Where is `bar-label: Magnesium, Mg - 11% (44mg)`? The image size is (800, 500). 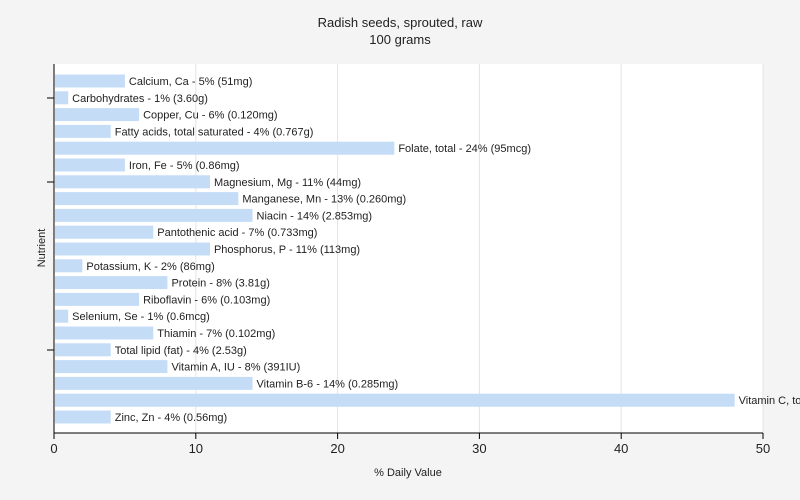 bar-label: Magnesium, Mg - 11% (44mg) is located at coordinates (287, 183).